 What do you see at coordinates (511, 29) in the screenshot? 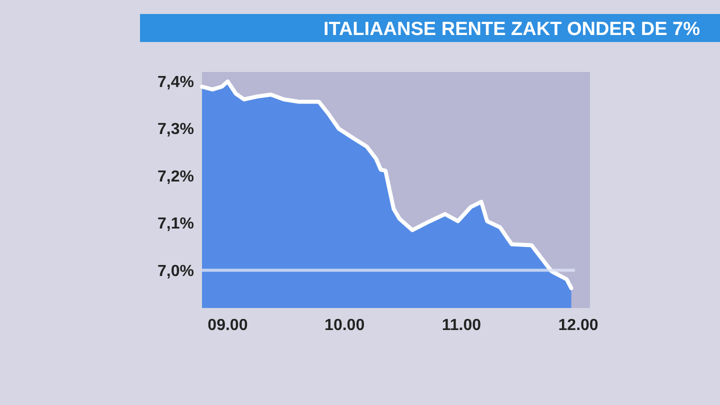
I see `chart-title: ITALIAANSE RENTE ZAKT ONDER DE 7%` at bounding box center [511, 29].